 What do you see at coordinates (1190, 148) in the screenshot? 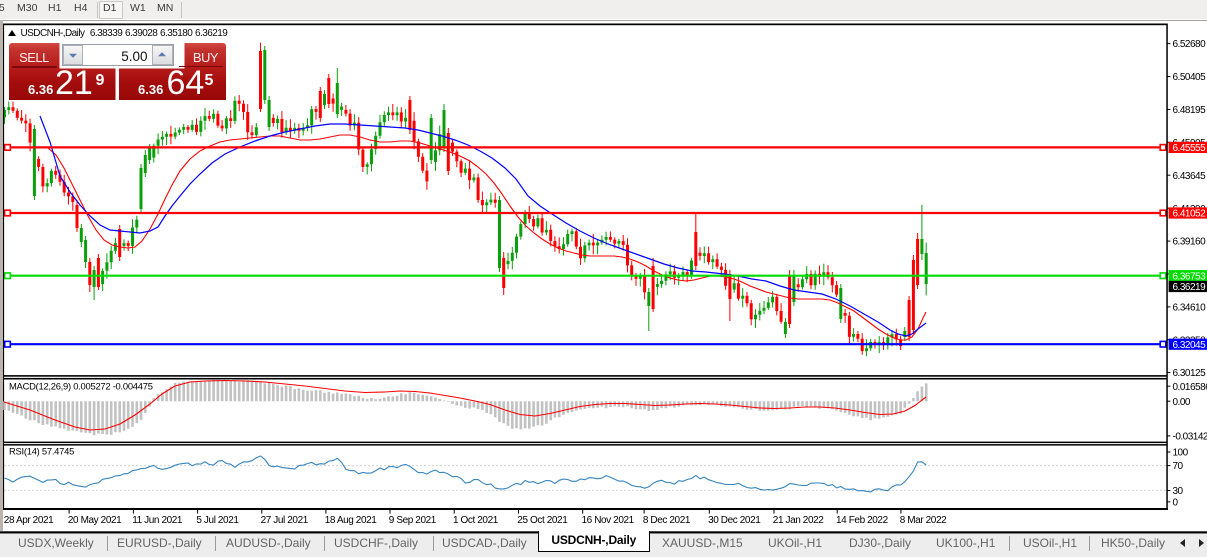
I see `svg-text: 6.45555` at bounding box center [1190, 148].